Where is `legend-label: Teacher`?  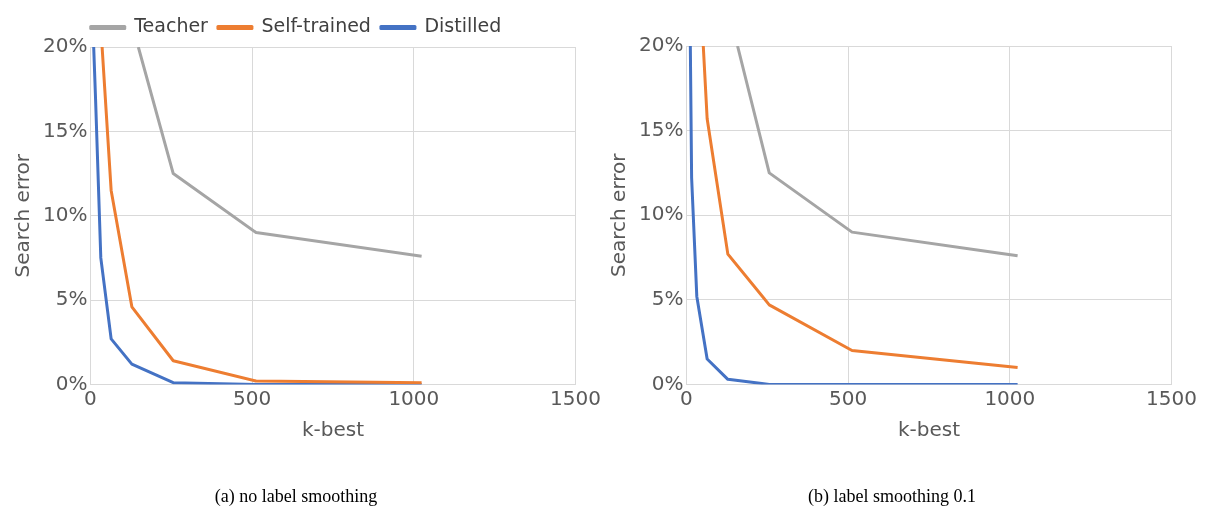 legend-label: Teacher is located at coordinates (171, 25).